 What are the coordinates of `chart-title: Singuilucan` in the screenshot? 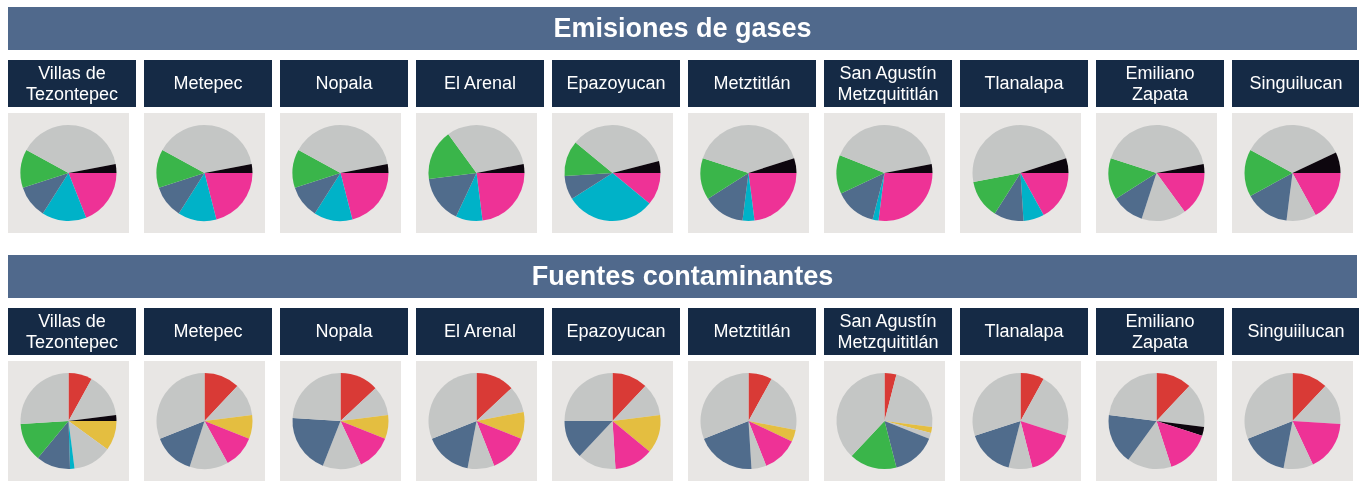 It's located at (1295, 83).